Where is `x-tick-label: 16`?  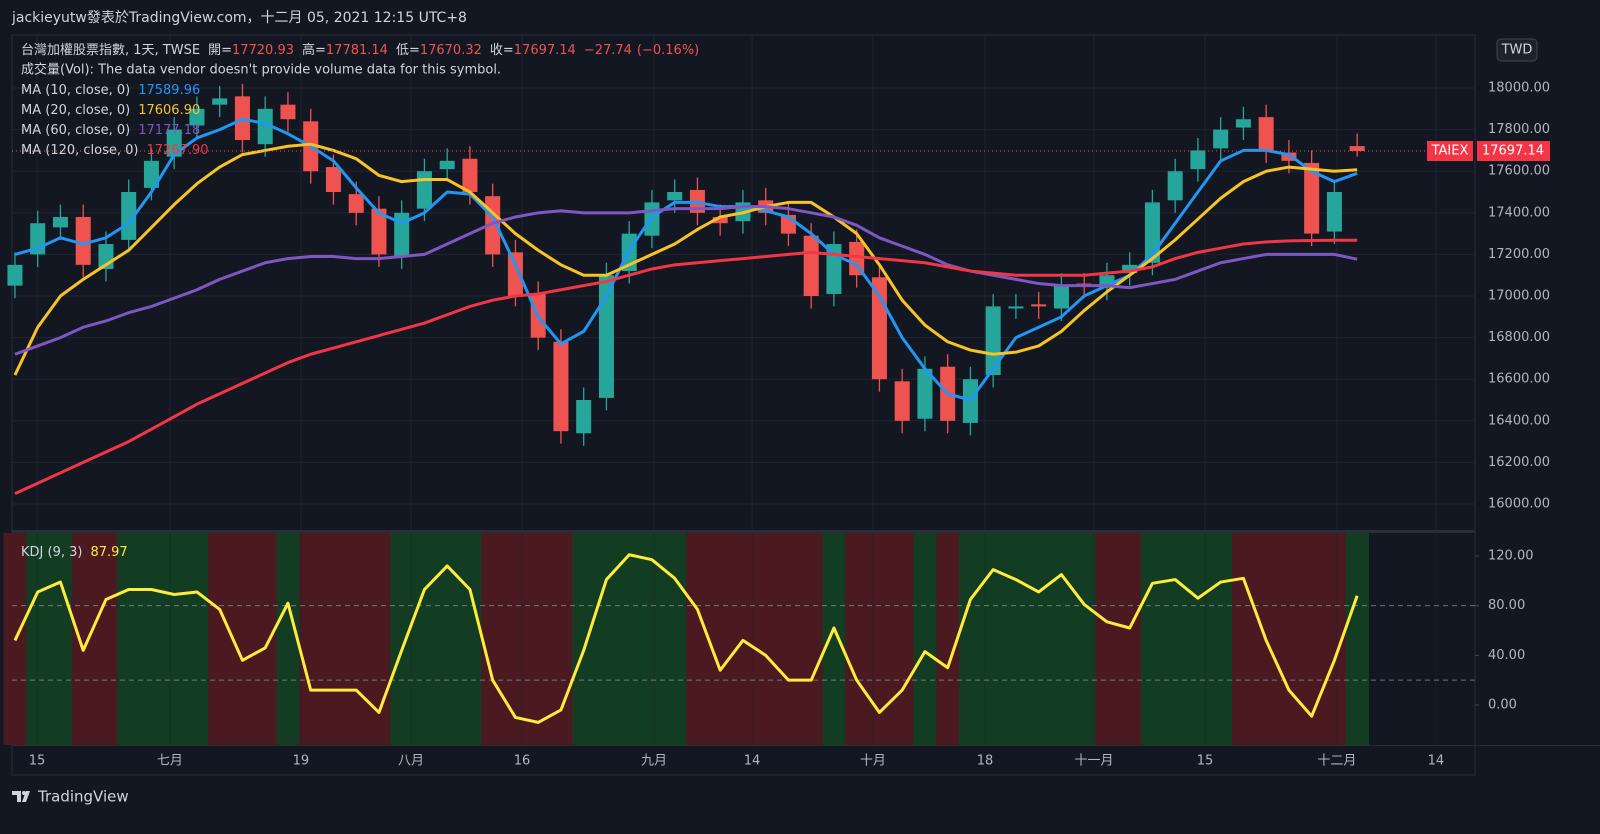 x-tick-label: 16 is located at coordinates (522, 761).